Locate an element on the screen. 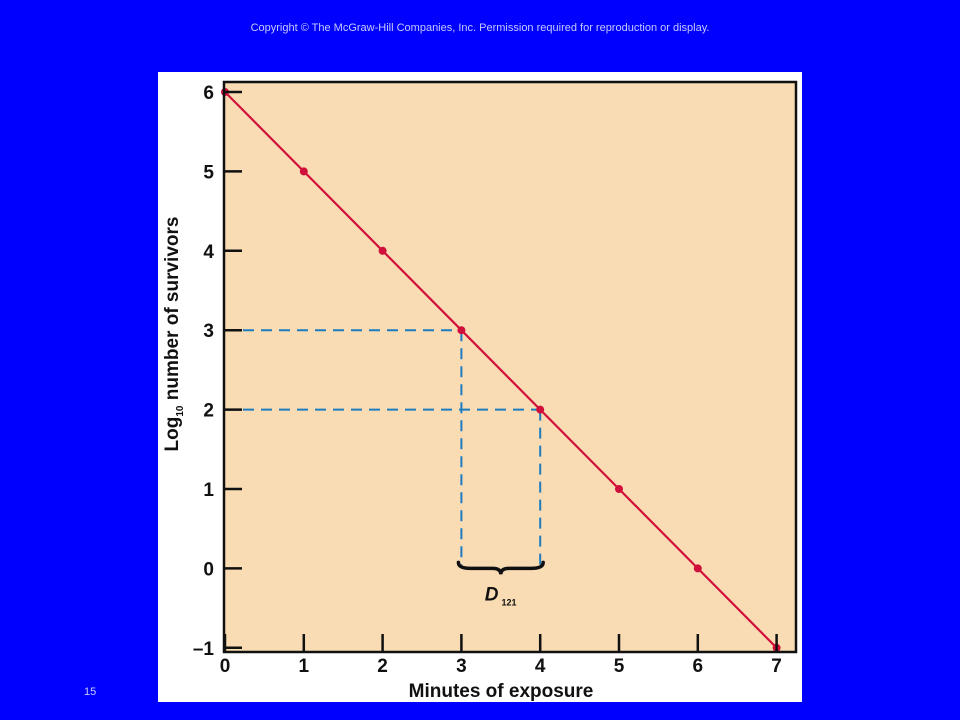  x-tick-label-5: 5 is located at coordinates (619, 666).